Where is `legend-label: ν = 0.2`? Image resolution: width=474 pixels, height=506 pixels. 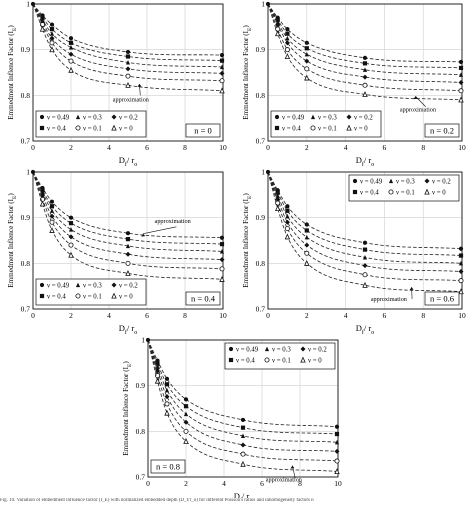
legend-label: ν = 0.2 is located at coordinates (128, 118).